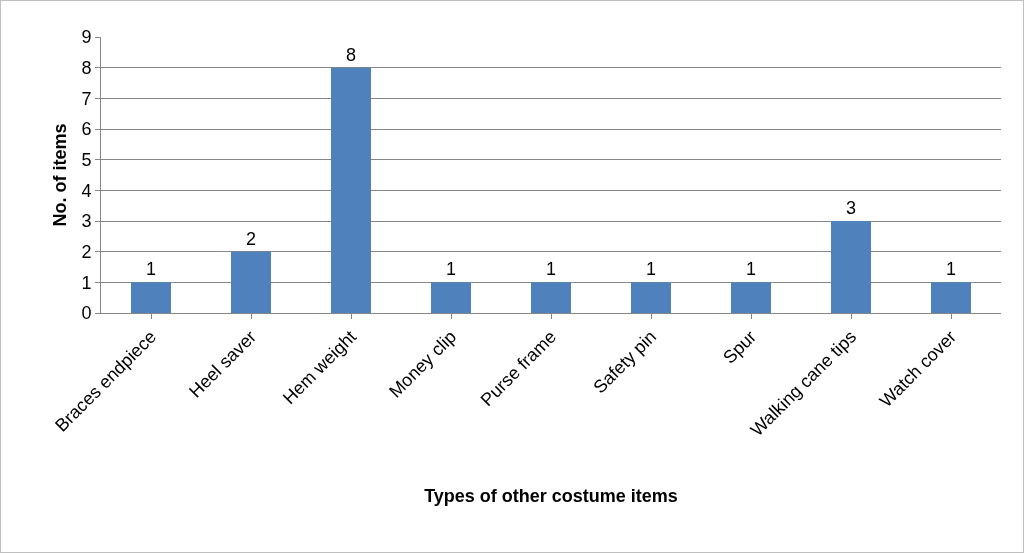 The image size is (1024, 553). What do you see at coordinates (86, 190) in the screenshot?
I see `y-tick-label: 4` at bounding box center [86, 190].